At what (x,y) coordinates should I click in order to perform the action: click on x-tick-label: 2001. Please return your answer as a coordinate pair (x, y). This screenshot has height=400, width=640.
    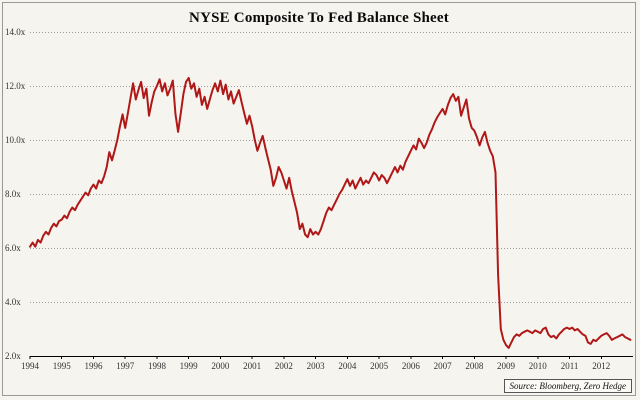
    Looking at the image, I should click on (252, 366).